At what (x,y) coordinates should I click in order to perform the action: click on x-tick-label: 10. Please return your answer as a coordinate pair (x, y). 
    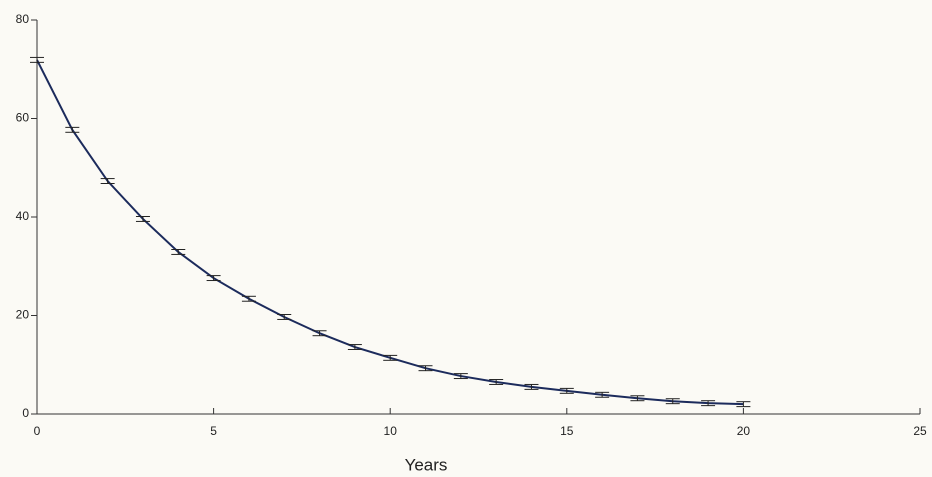
    Looking at the image, I should click on (391, 431).